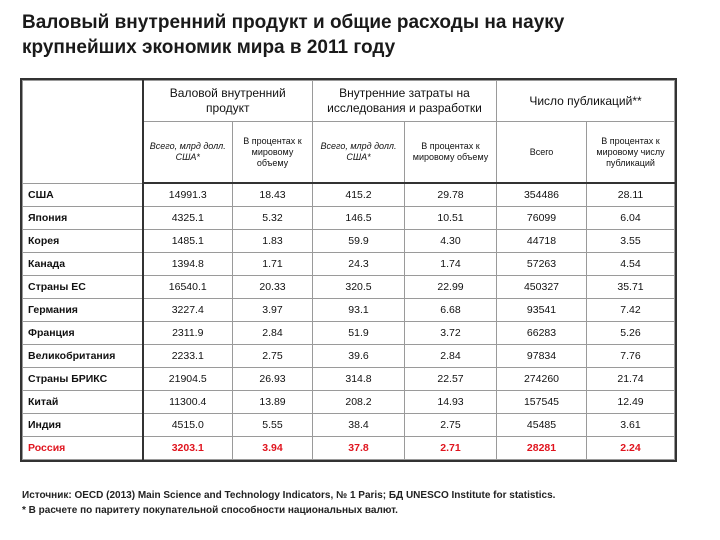 The height and width of the screenshot is (540, 720). Describe the element at coordinates (187, 402) in the screenshot. I see `value-cell: 11300.4` at that location.